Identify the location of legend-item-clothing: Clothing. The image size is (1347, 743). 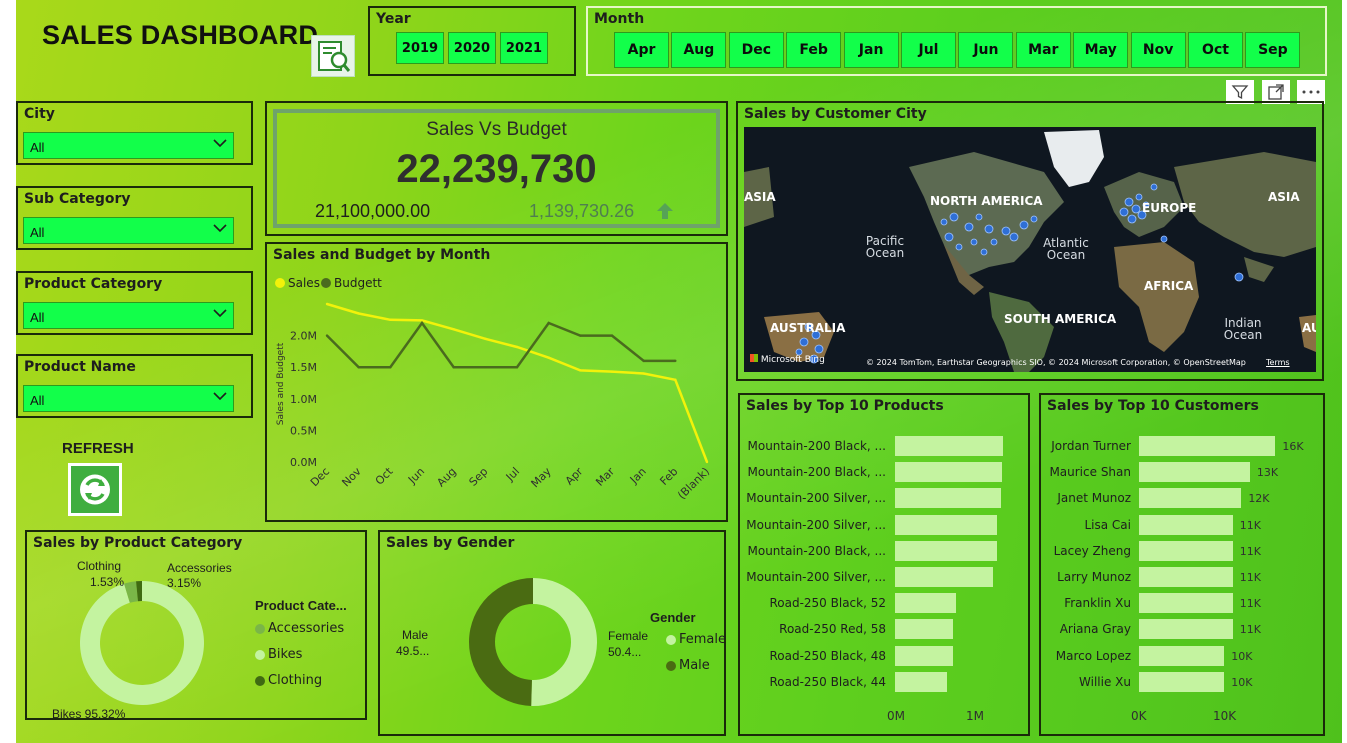
(288, 680).